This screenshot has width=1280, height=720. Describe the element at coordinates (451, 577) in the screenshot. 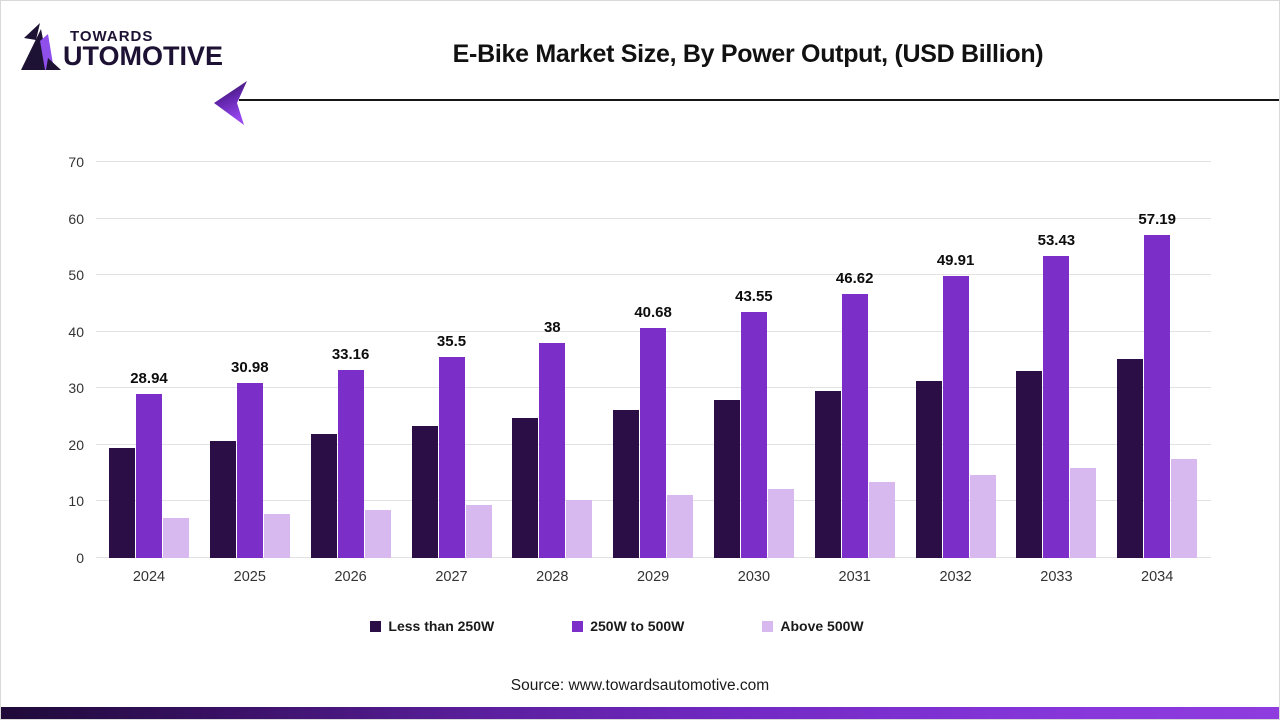

I see `x-axis-label: 2027` at that location.